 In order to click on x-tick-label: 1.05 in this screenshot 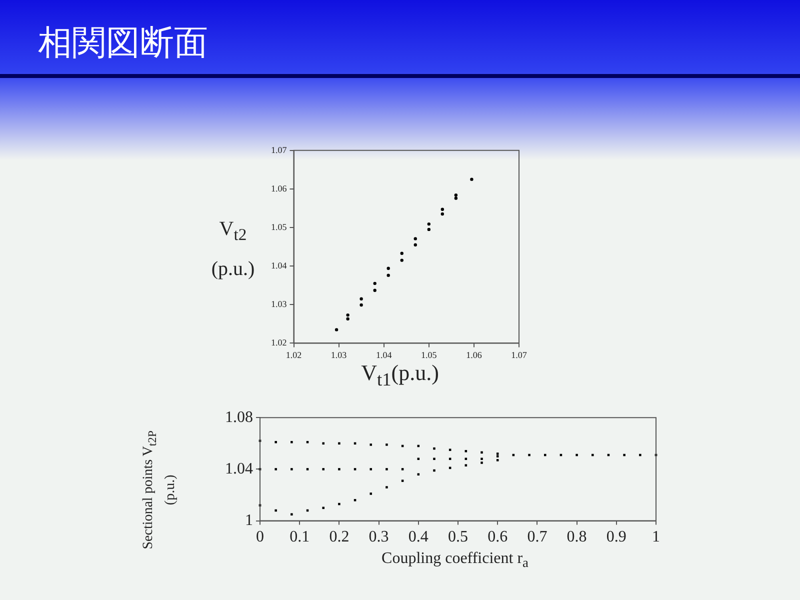, I will do `click(429, 355)`.